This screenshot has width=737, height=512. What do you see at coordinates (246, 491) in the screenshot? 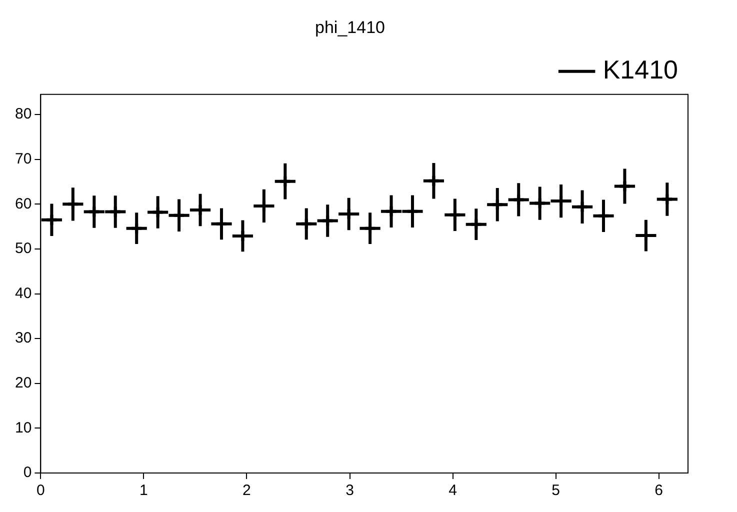
I see `x-tick-label: 2` at bounding box center [246, 491].